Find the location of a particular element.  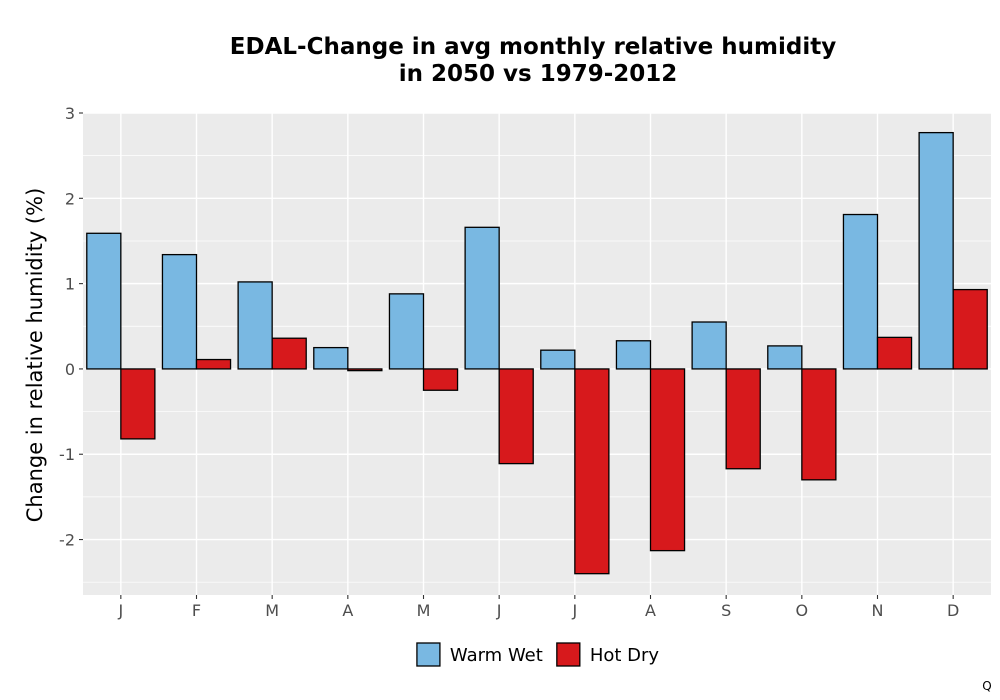

chart-title-line-2: in 2050 vs 1979-2012 is located at coordinates (538, 74).